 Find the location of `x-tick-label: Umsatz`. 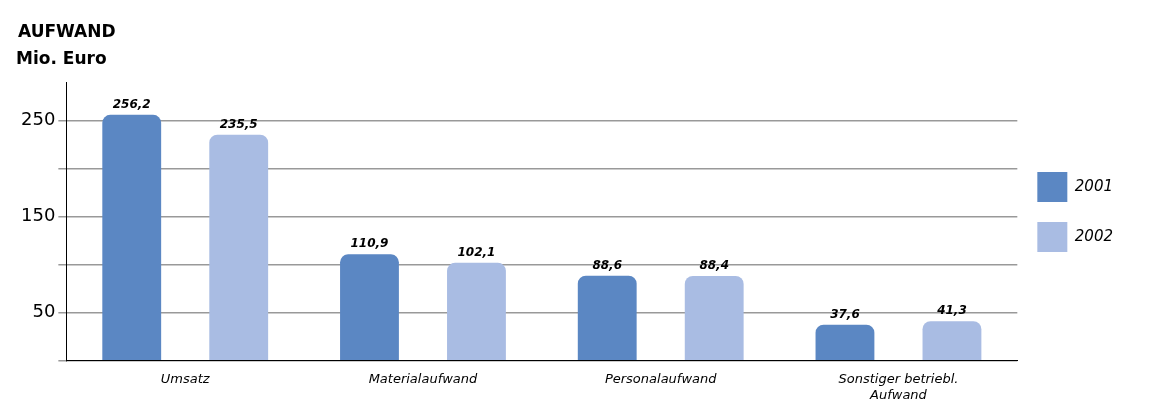

x-tick-label: Umsatz is located at coordinates (185, 378).